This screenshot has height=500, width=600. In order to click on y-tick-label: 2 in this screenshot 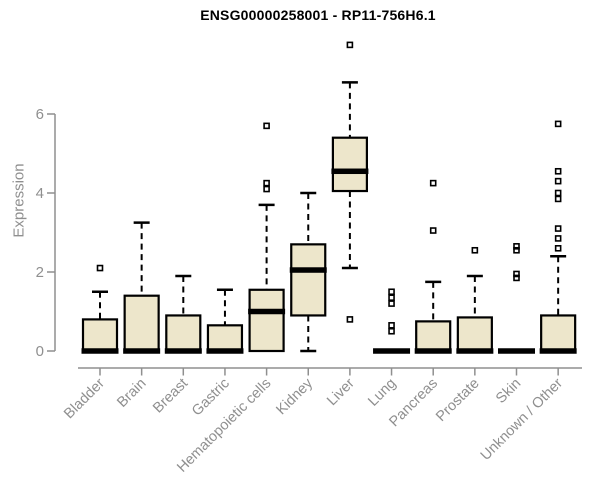, I will do `click(40, 272)`.